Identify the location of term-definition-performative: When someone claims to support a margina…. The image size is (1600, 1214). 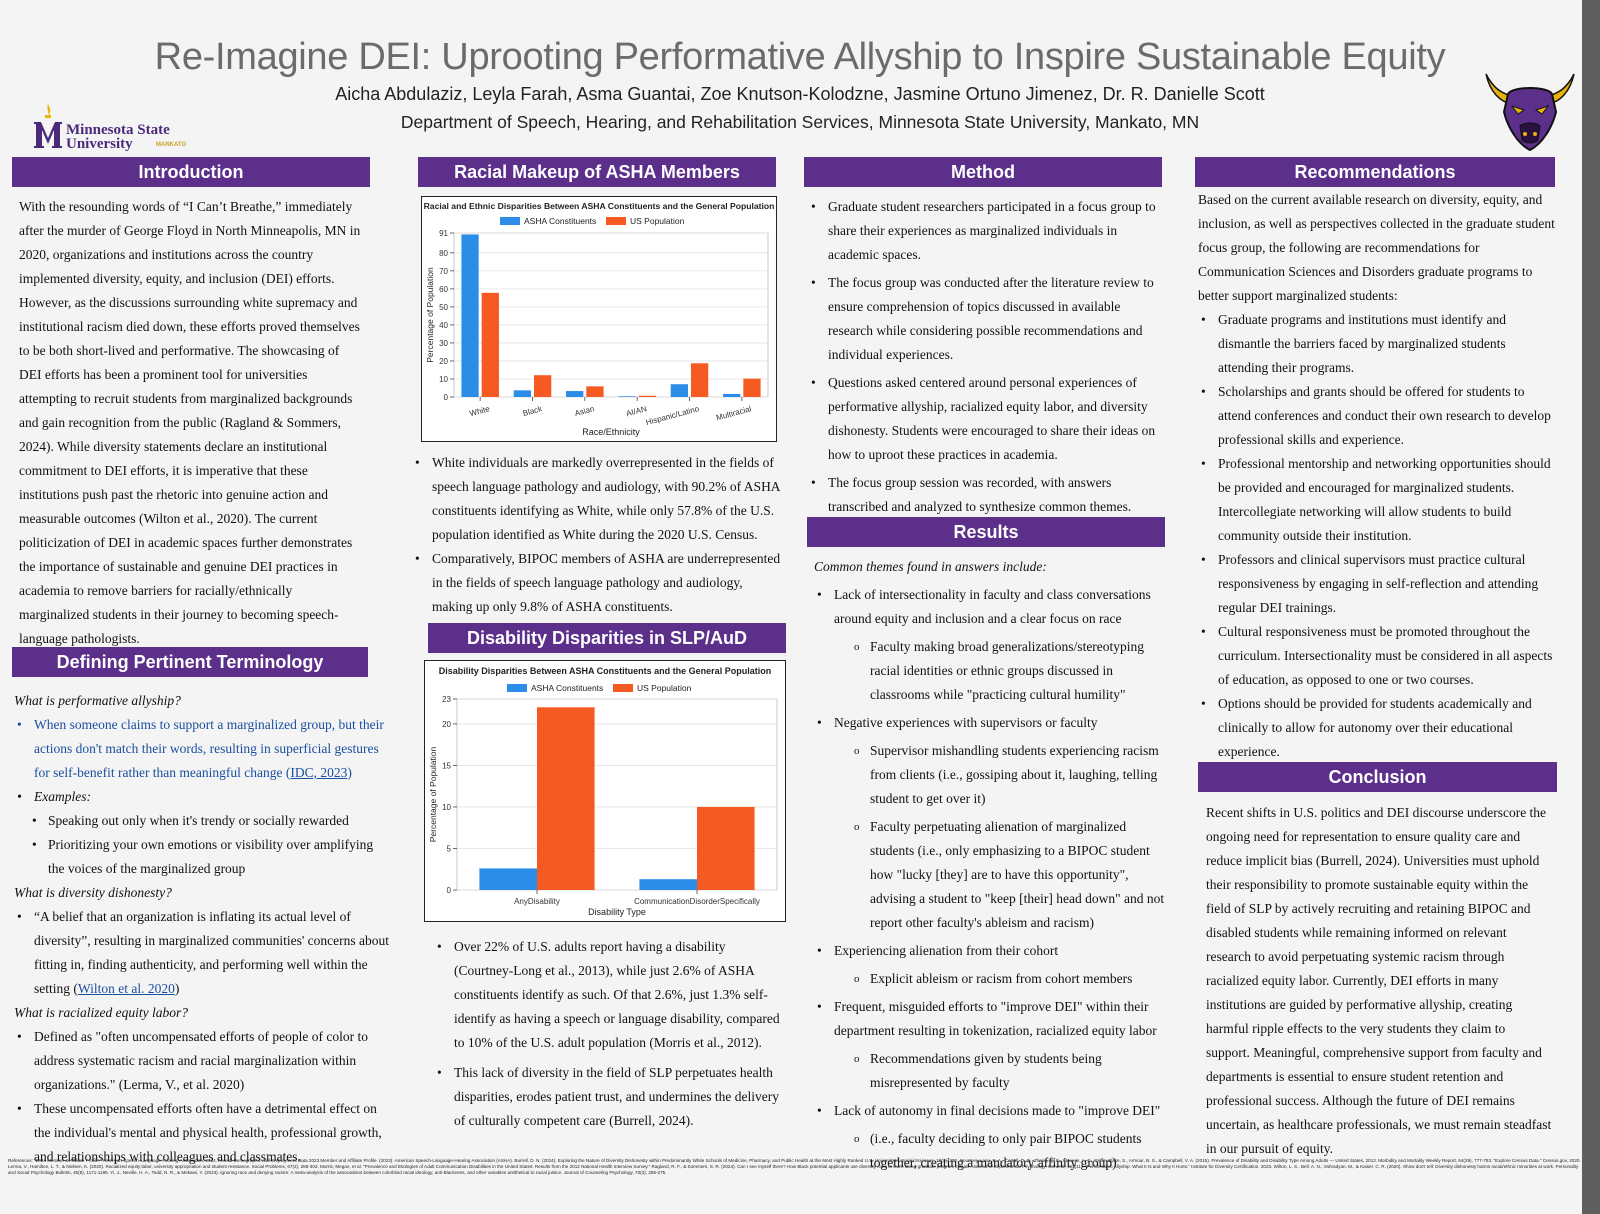
(203, 749).